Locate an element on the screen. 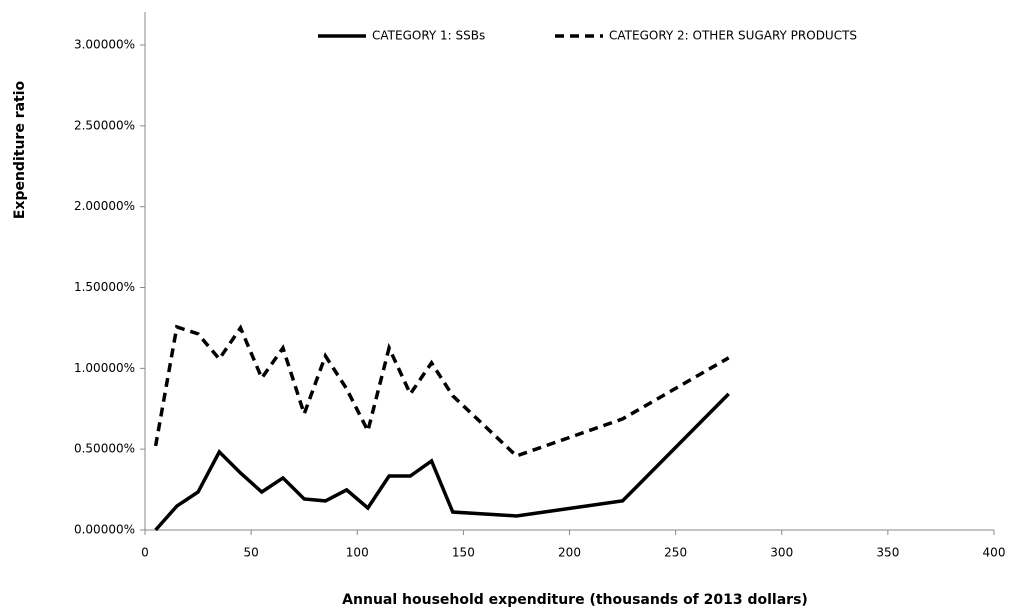 The height and width of the screenshot is (612, 1013). y-tick-label: 0.00000% is located at coordinates (104, 530).